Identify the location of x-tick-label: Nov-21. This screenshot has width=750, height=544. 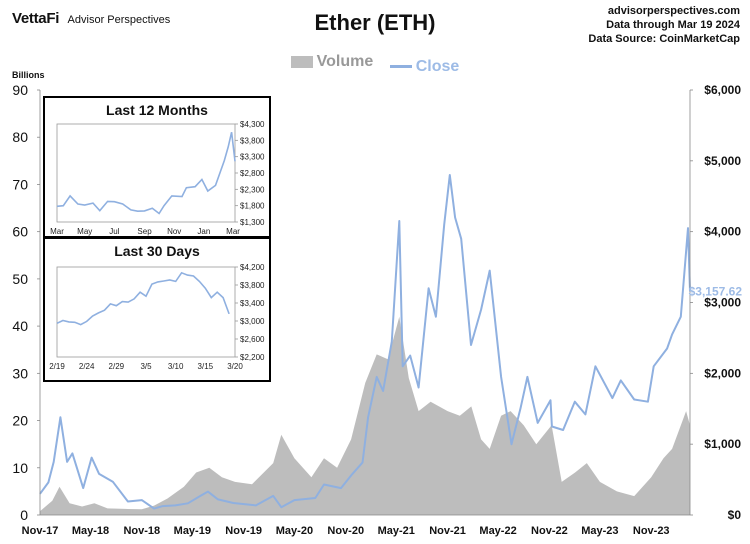
(447, 531).